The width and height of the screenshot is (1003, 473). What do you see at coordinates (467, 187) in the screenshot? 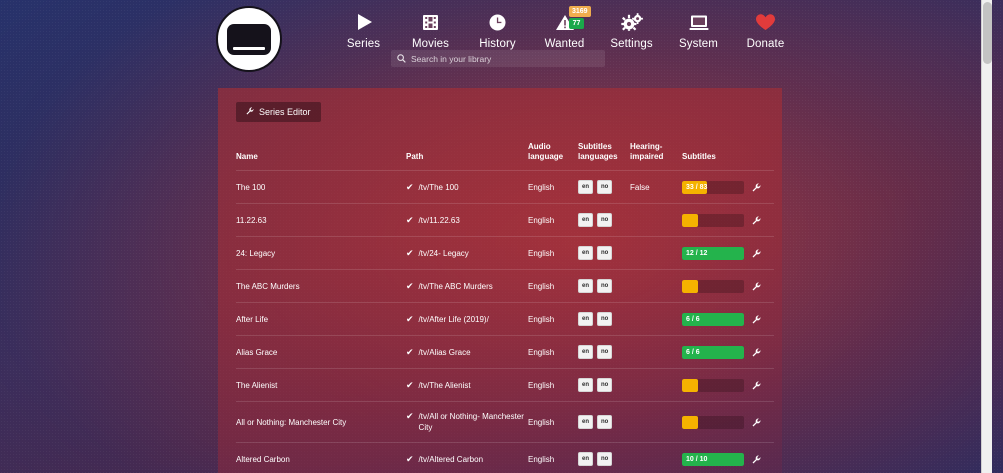
I see `cell-series-path: ✔ /tv/The 100` at bounding box center [467, 187].